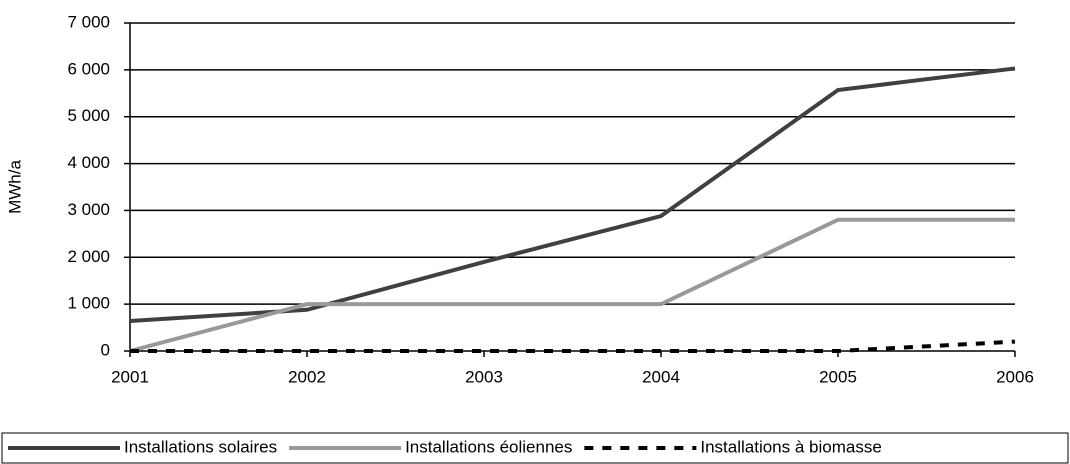 The height and width of the screenshot is (464, 1070). What do you see at coordinates (105, 349) in the screenshot?
I see `y-tick-label: 0` at bounding box center [105, 349].